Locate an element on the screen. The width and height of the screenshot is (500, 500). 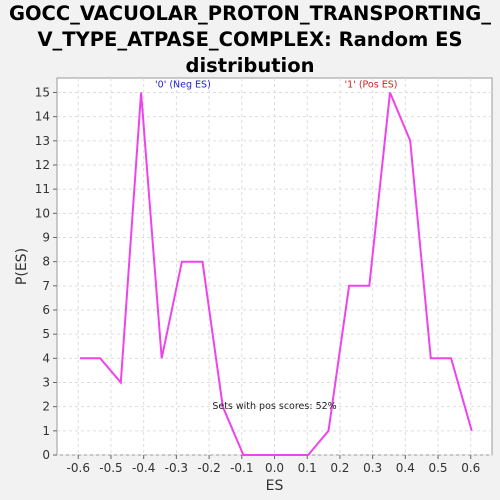
y-tick-label-2: 2 is located at coordinates (46, 407).